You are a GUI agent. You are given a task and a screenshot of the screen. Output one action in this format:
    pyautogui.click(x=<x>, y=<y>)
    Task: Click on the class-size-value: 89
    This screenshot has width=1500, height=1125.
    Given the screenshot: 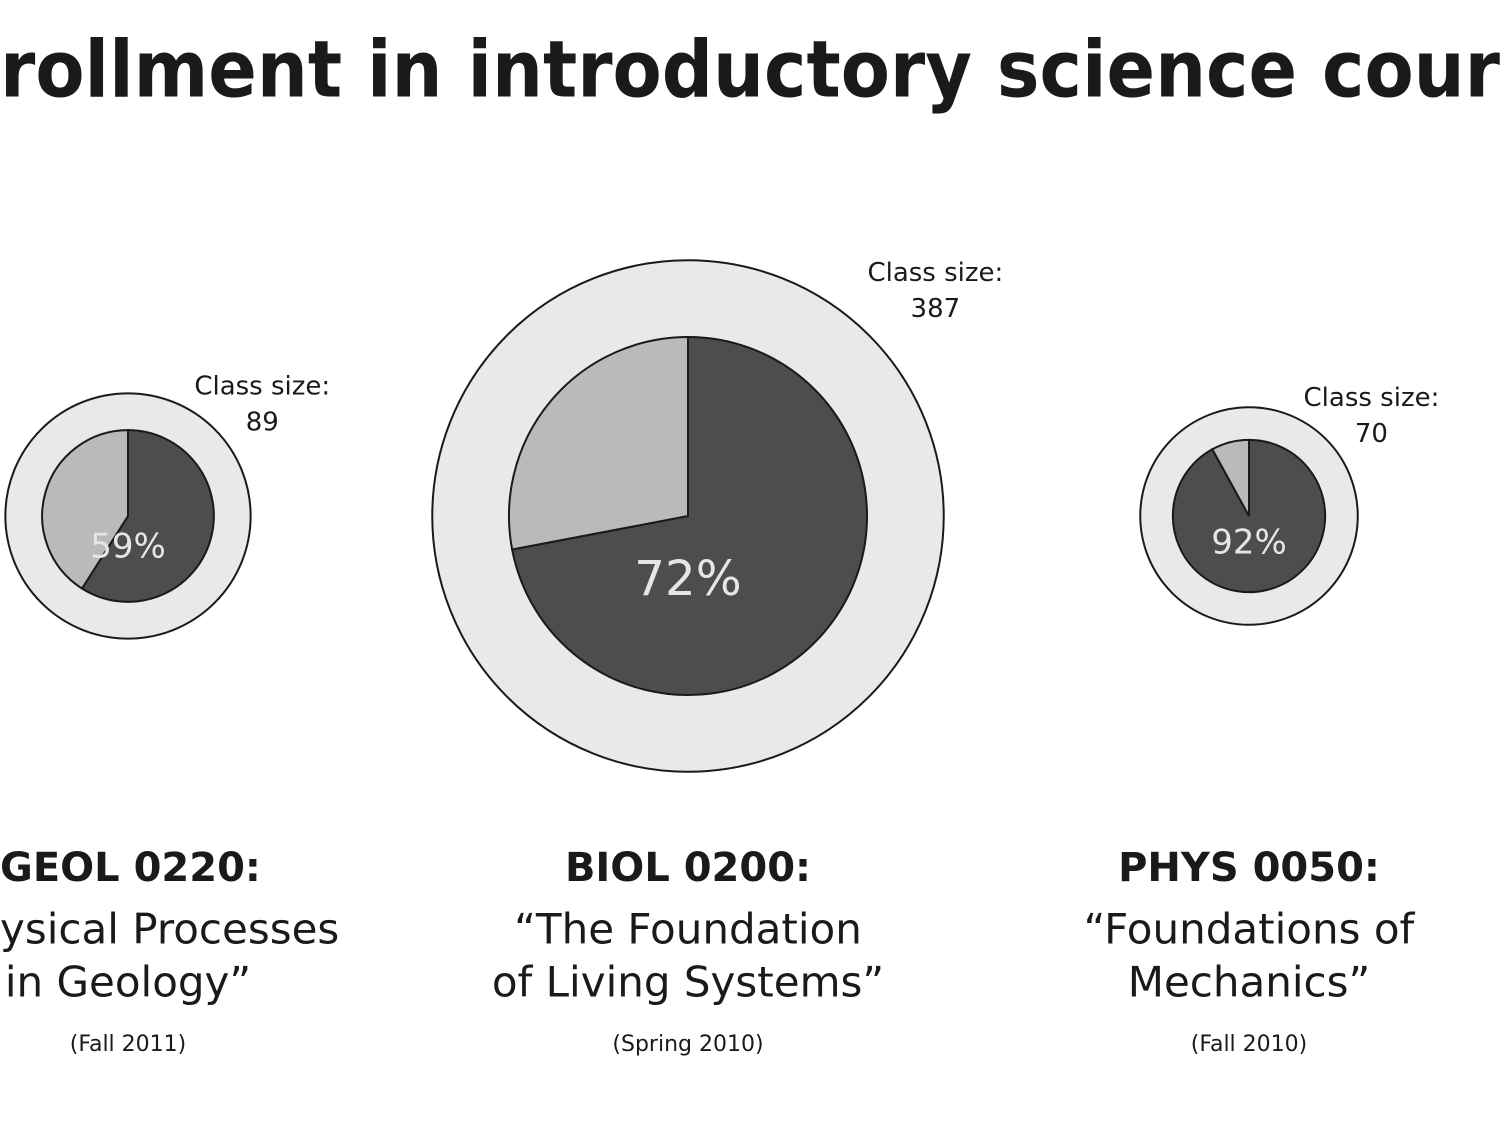 What is the action you would take?
    pyautogui.click(x=262, y=422)
    